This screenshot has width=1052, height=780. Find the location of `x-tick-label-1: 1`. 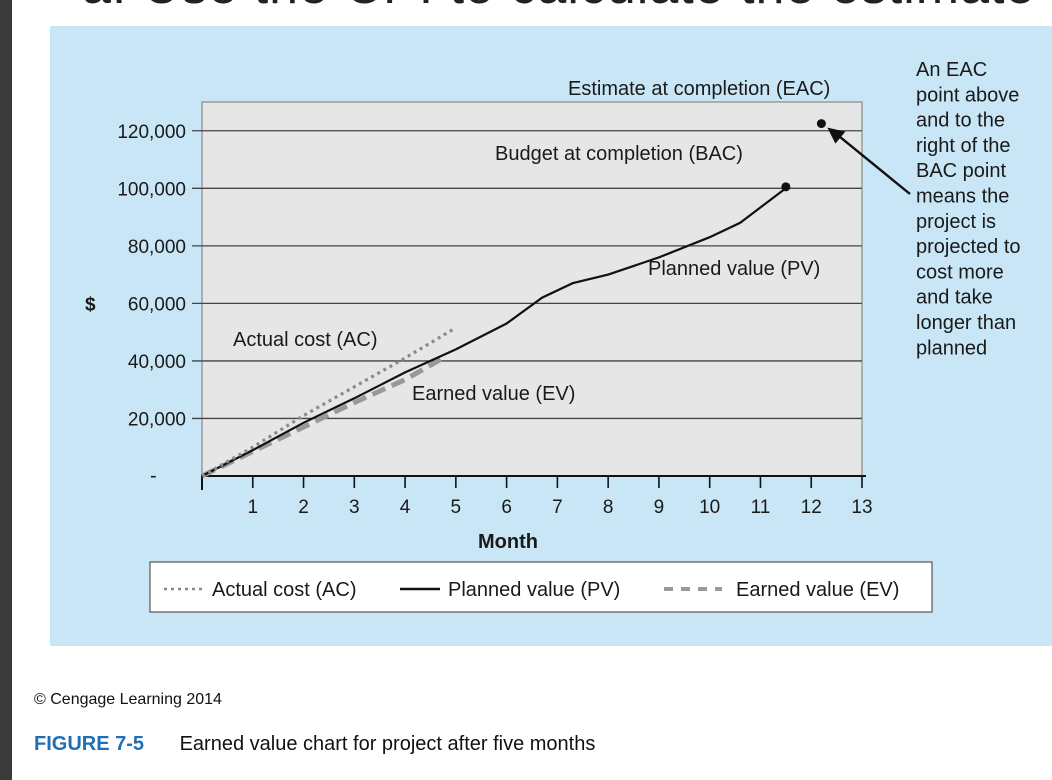

x-tick-label-1: 1 is located at coordinates (252, 507).